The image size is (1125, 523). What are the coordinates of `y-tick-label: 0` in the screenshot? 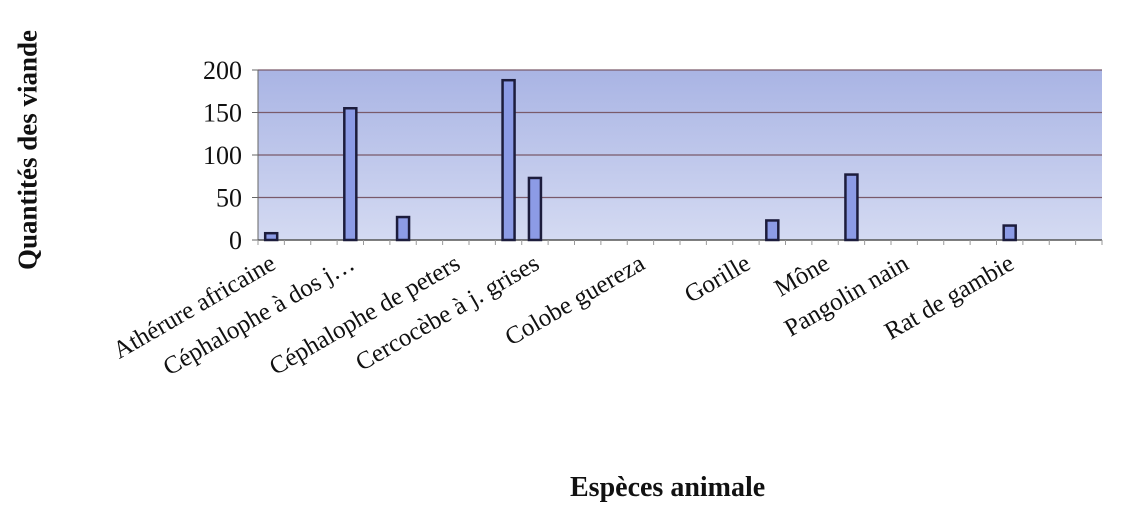 It's located at (235, 240).